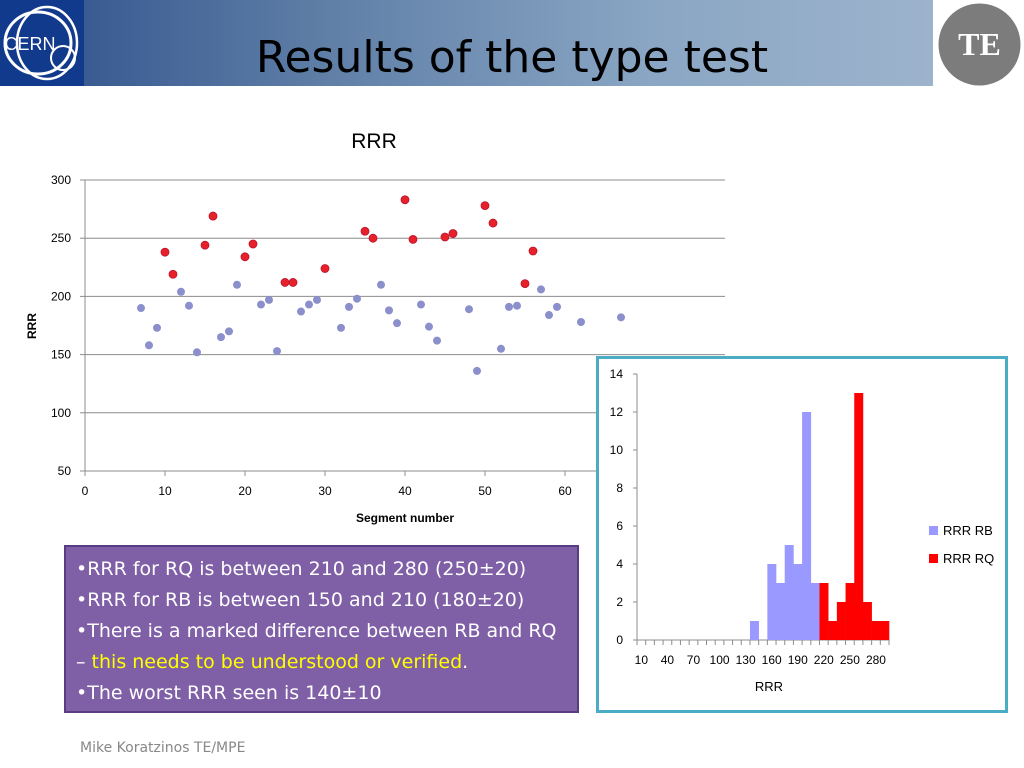 The height and width of the screenshot is (768, 1024). Describe the element at coordinates (933, 558) in the screenshot. I see `legend-swatch-rq` at that location.